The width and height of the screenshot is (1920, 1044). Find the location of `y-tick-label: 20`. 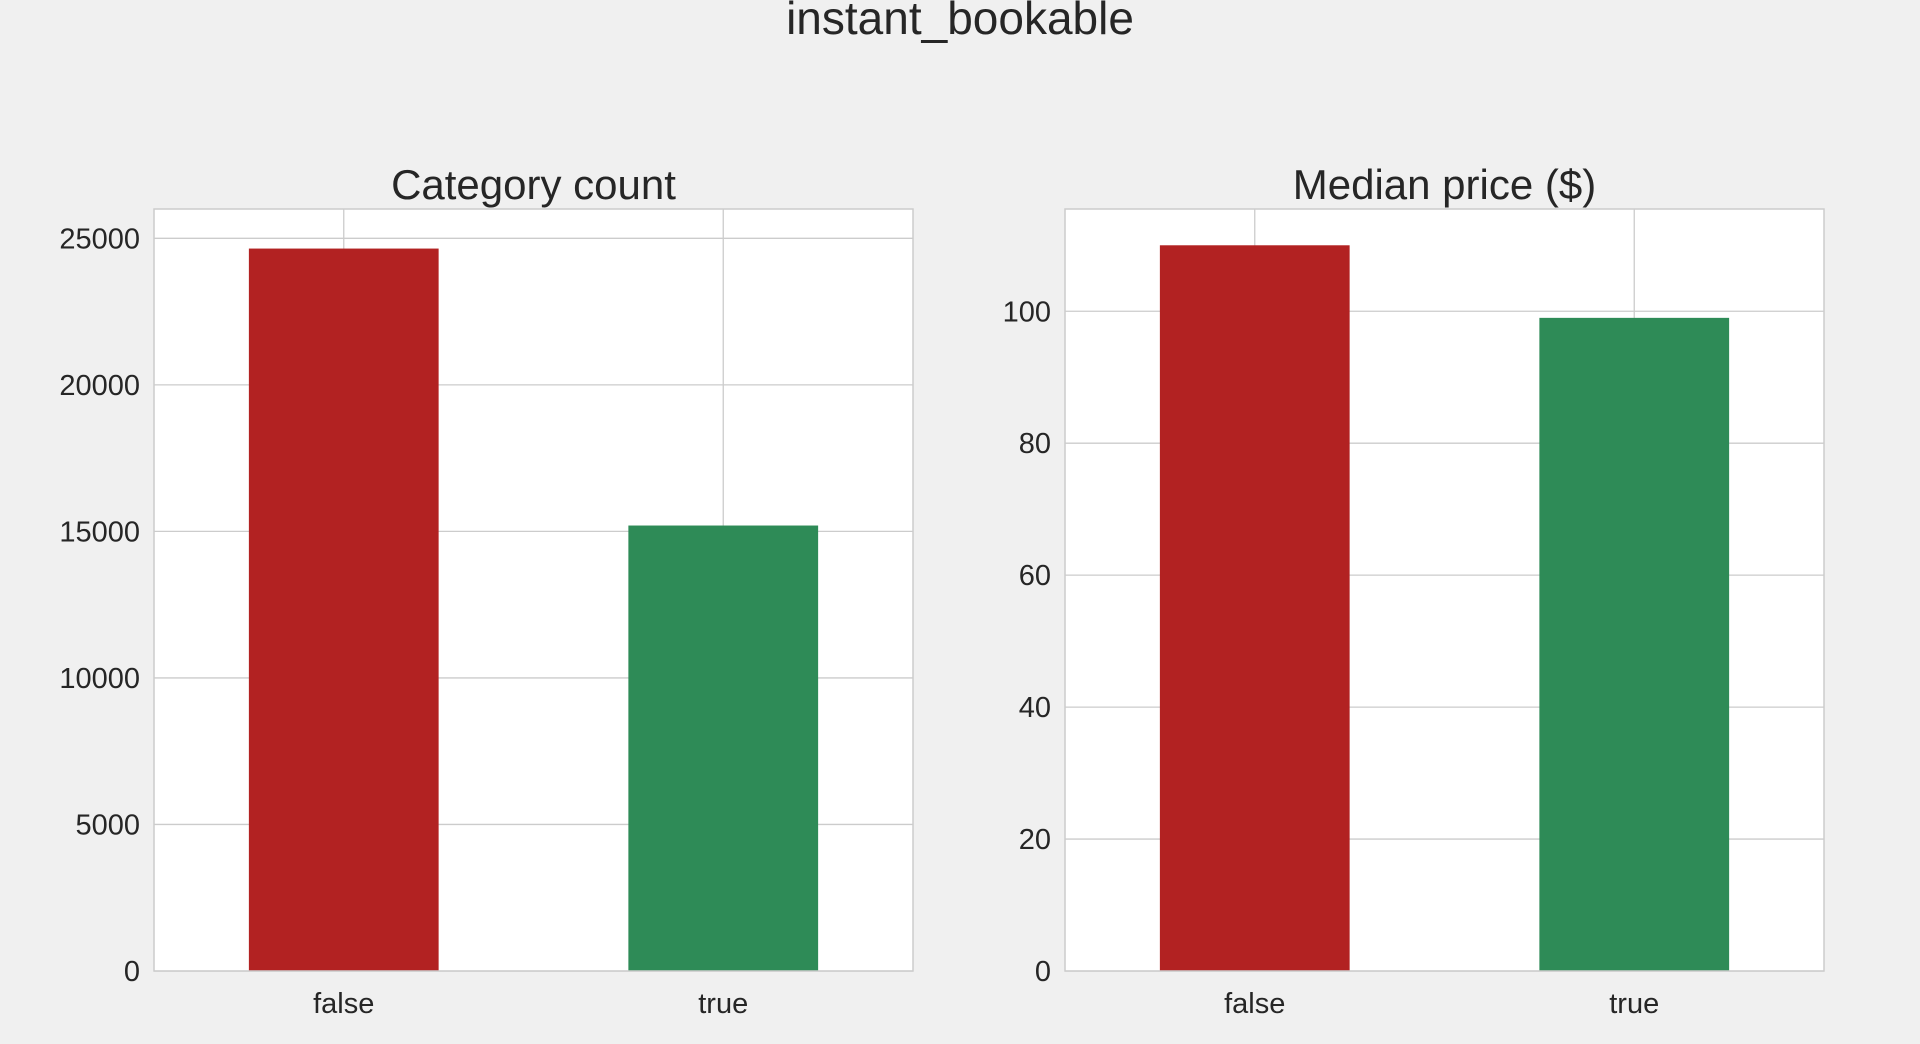

y-tick-label: 20 is located at coordinates (1035, 840).